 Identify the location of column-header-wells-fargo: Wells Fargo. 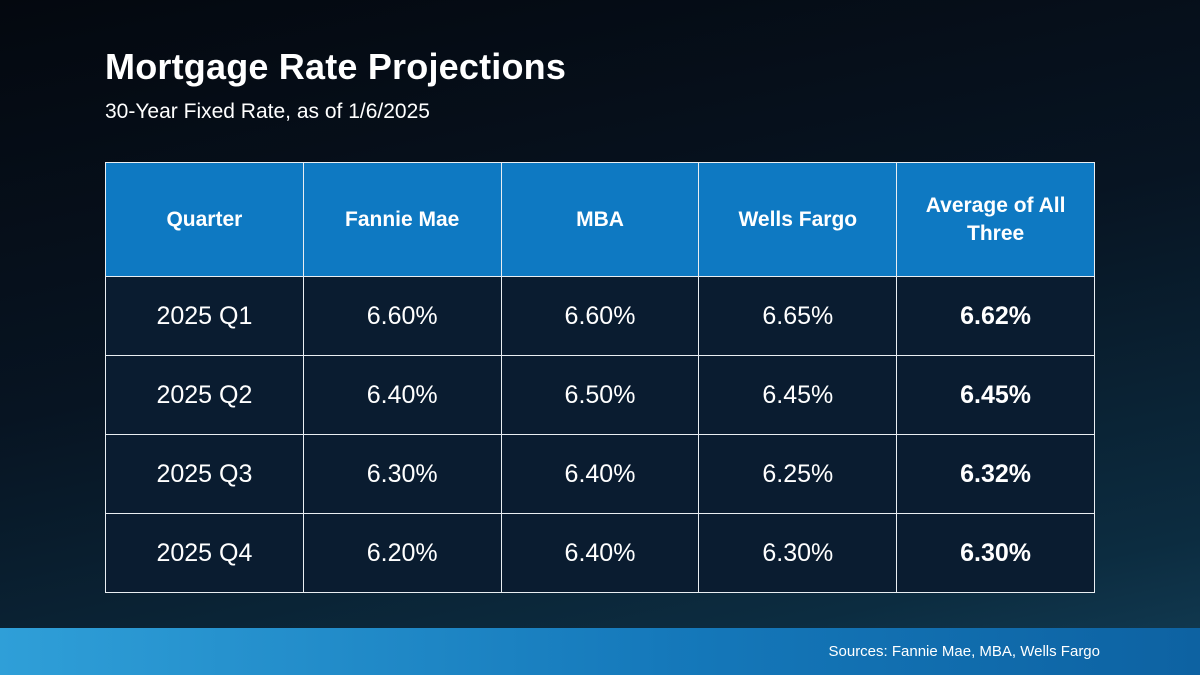
(798, 220).